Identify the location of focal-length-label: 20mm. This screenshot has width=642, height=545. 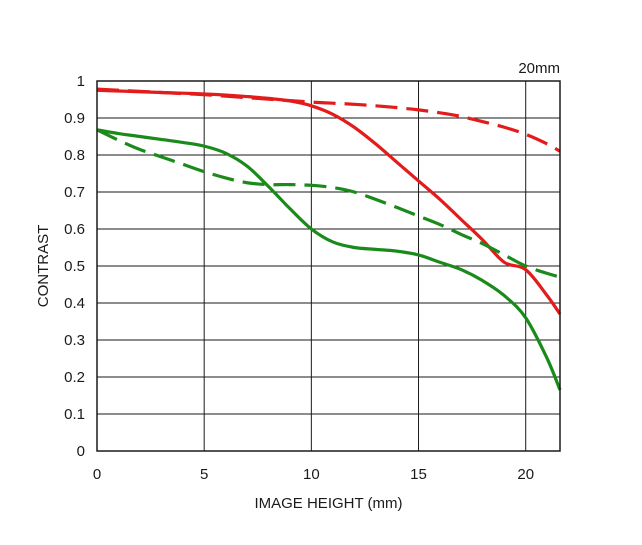
(539, 68).